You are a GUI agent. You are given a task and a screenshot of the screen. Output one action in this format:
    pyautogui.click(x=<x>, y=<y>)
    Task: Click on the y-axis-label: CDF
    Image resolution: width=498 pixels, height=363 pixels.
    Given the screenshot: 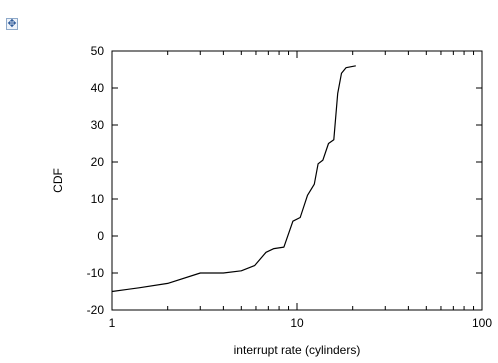 What is the action you would take?
    pyautogui.click(x=58, y=180)
    